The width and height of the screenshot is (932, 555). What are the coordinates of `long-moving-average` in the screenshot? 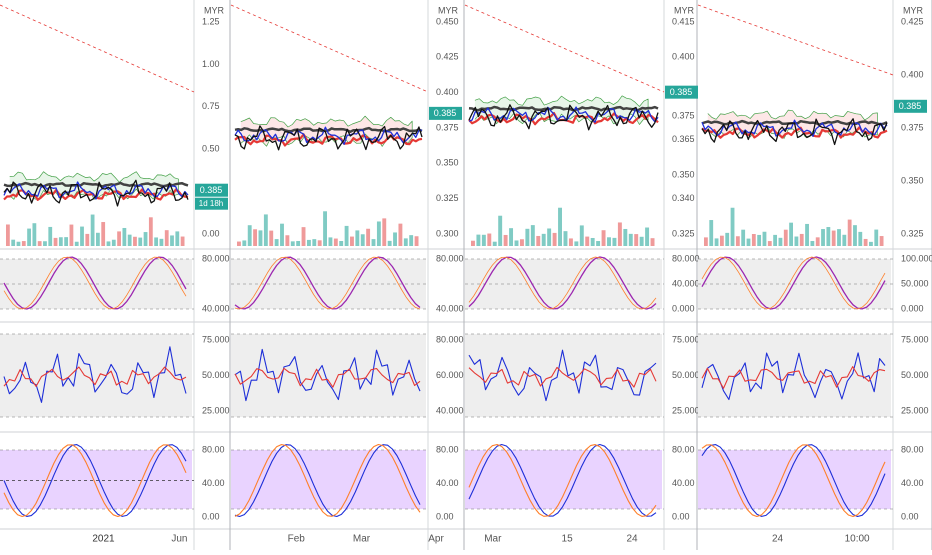 It's located at (96, 184).